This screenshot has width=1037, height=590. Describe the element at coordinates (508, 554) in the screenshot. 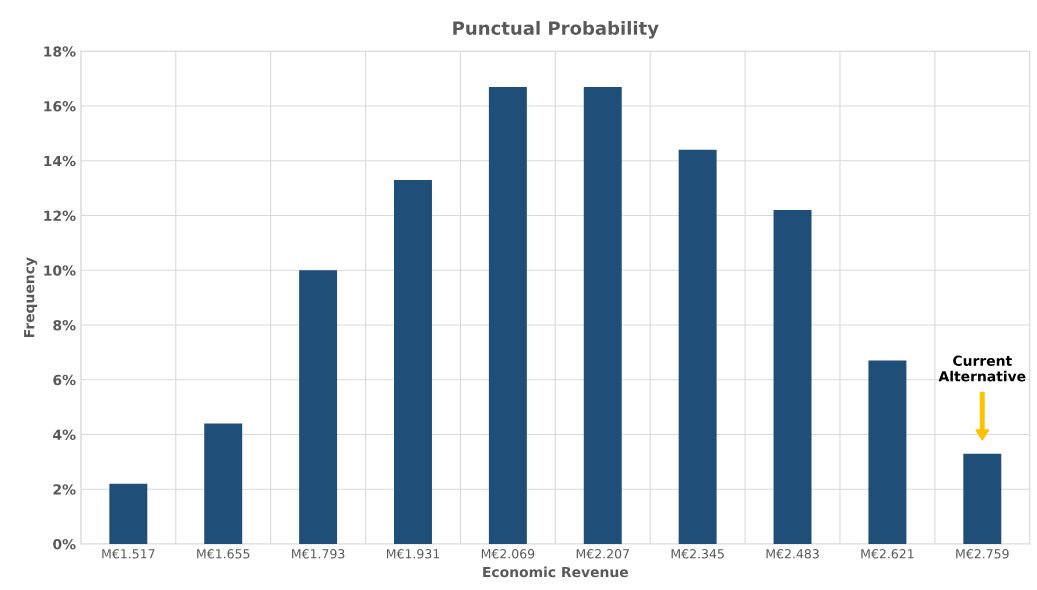

I see `x-tick-label: M€2.069` at that location.